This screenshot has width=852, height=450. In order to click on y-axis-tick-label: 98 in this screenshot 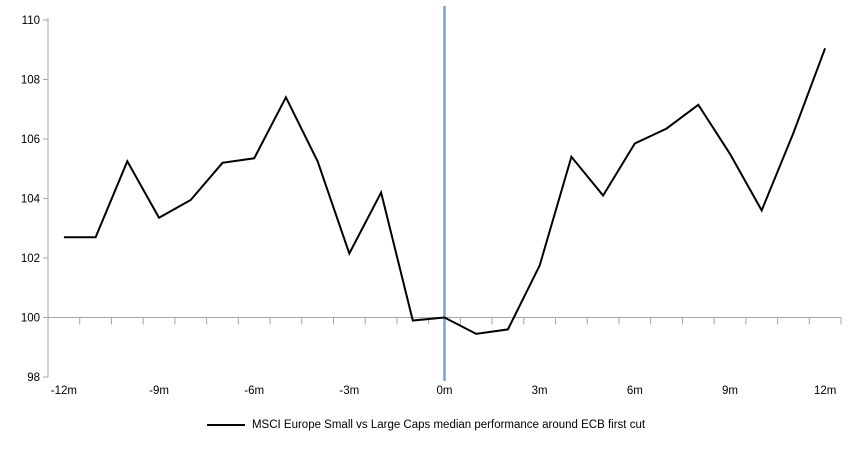, I will do `click(33, 378)`.